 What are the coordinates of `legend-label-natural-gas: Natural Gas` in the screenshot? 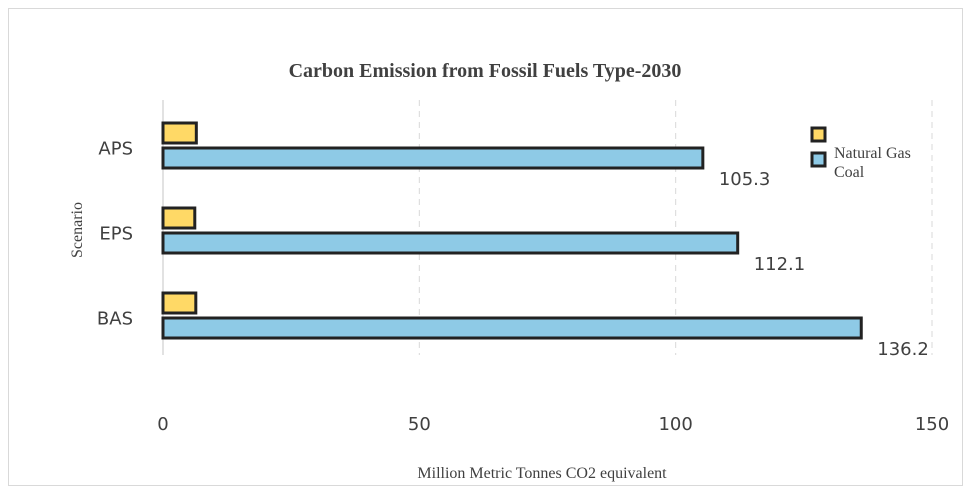 It's located at (872, 153).